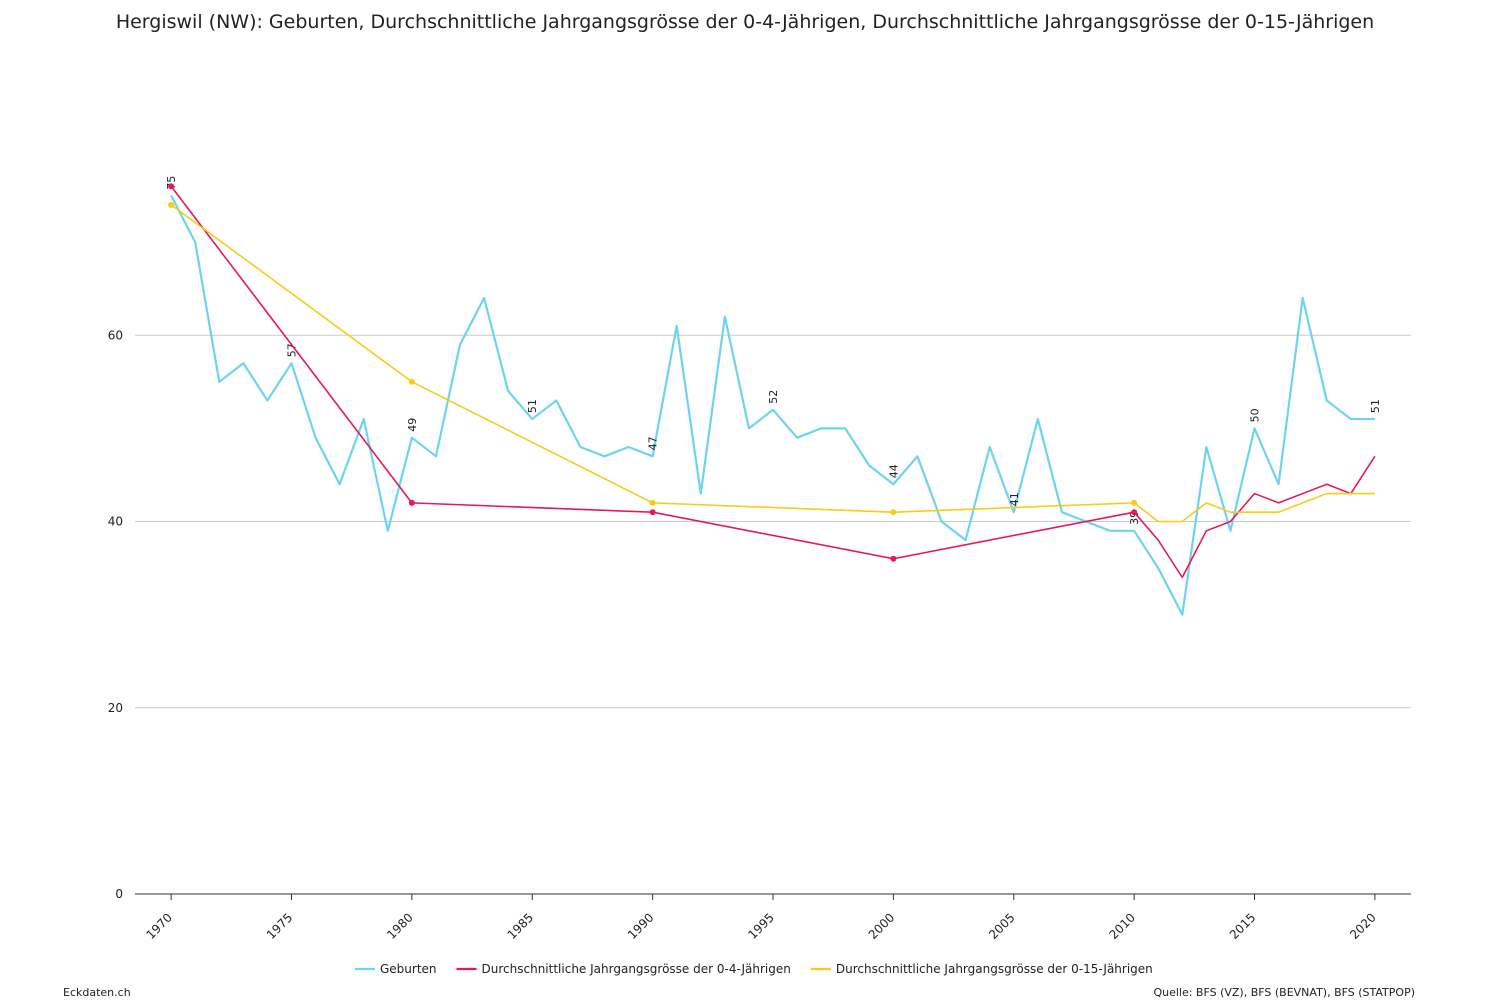 Image resolution: width=1500 pixels, height=1000 pixels. Describe the element at coordinates (408, 969) in the screenshot. I see `legend-label: Geburten` at that location.